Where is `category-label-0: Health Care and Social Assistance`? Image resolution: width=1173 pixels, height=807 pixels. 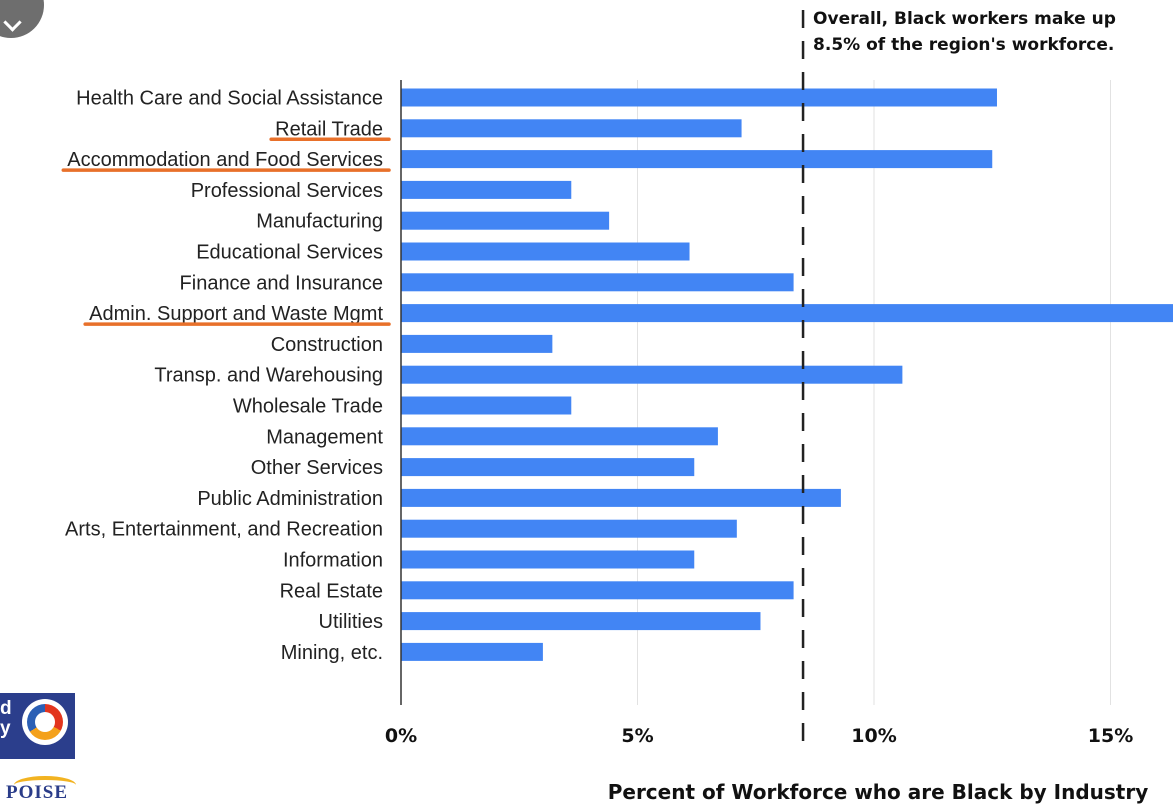 category-label-0: Health Care and Social Assistance is located at coordinates (229, 99).